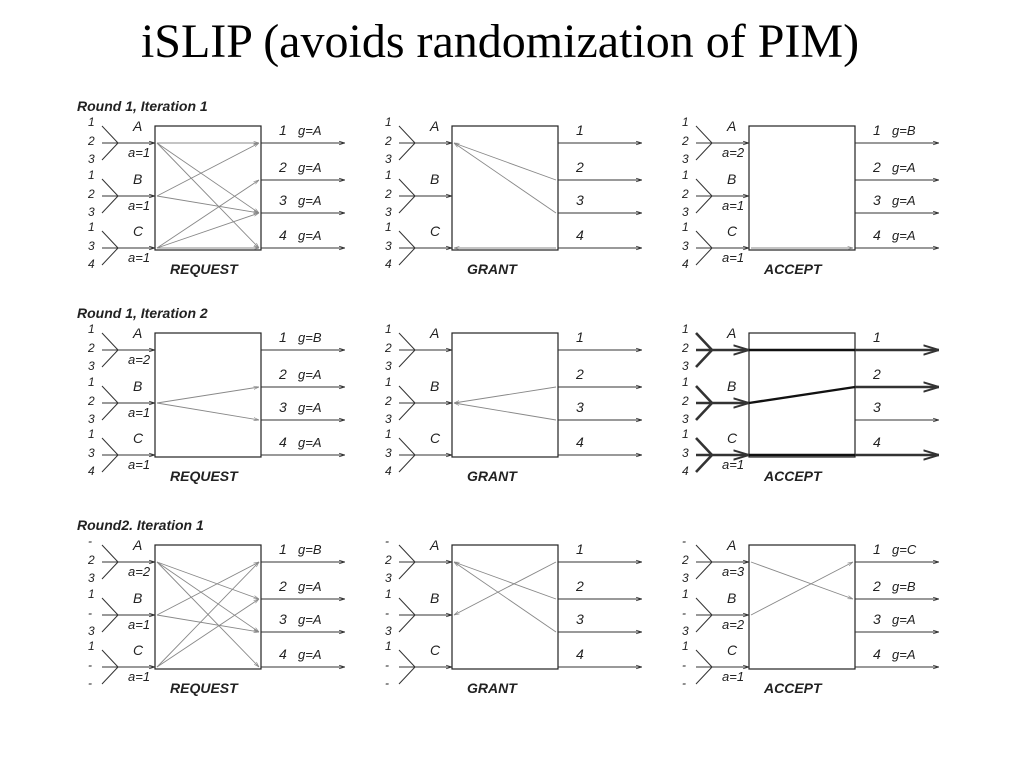  Describe the element at coordinates (793, 688) in the screenshot. I see `box-label: ACCEPT` at that location.